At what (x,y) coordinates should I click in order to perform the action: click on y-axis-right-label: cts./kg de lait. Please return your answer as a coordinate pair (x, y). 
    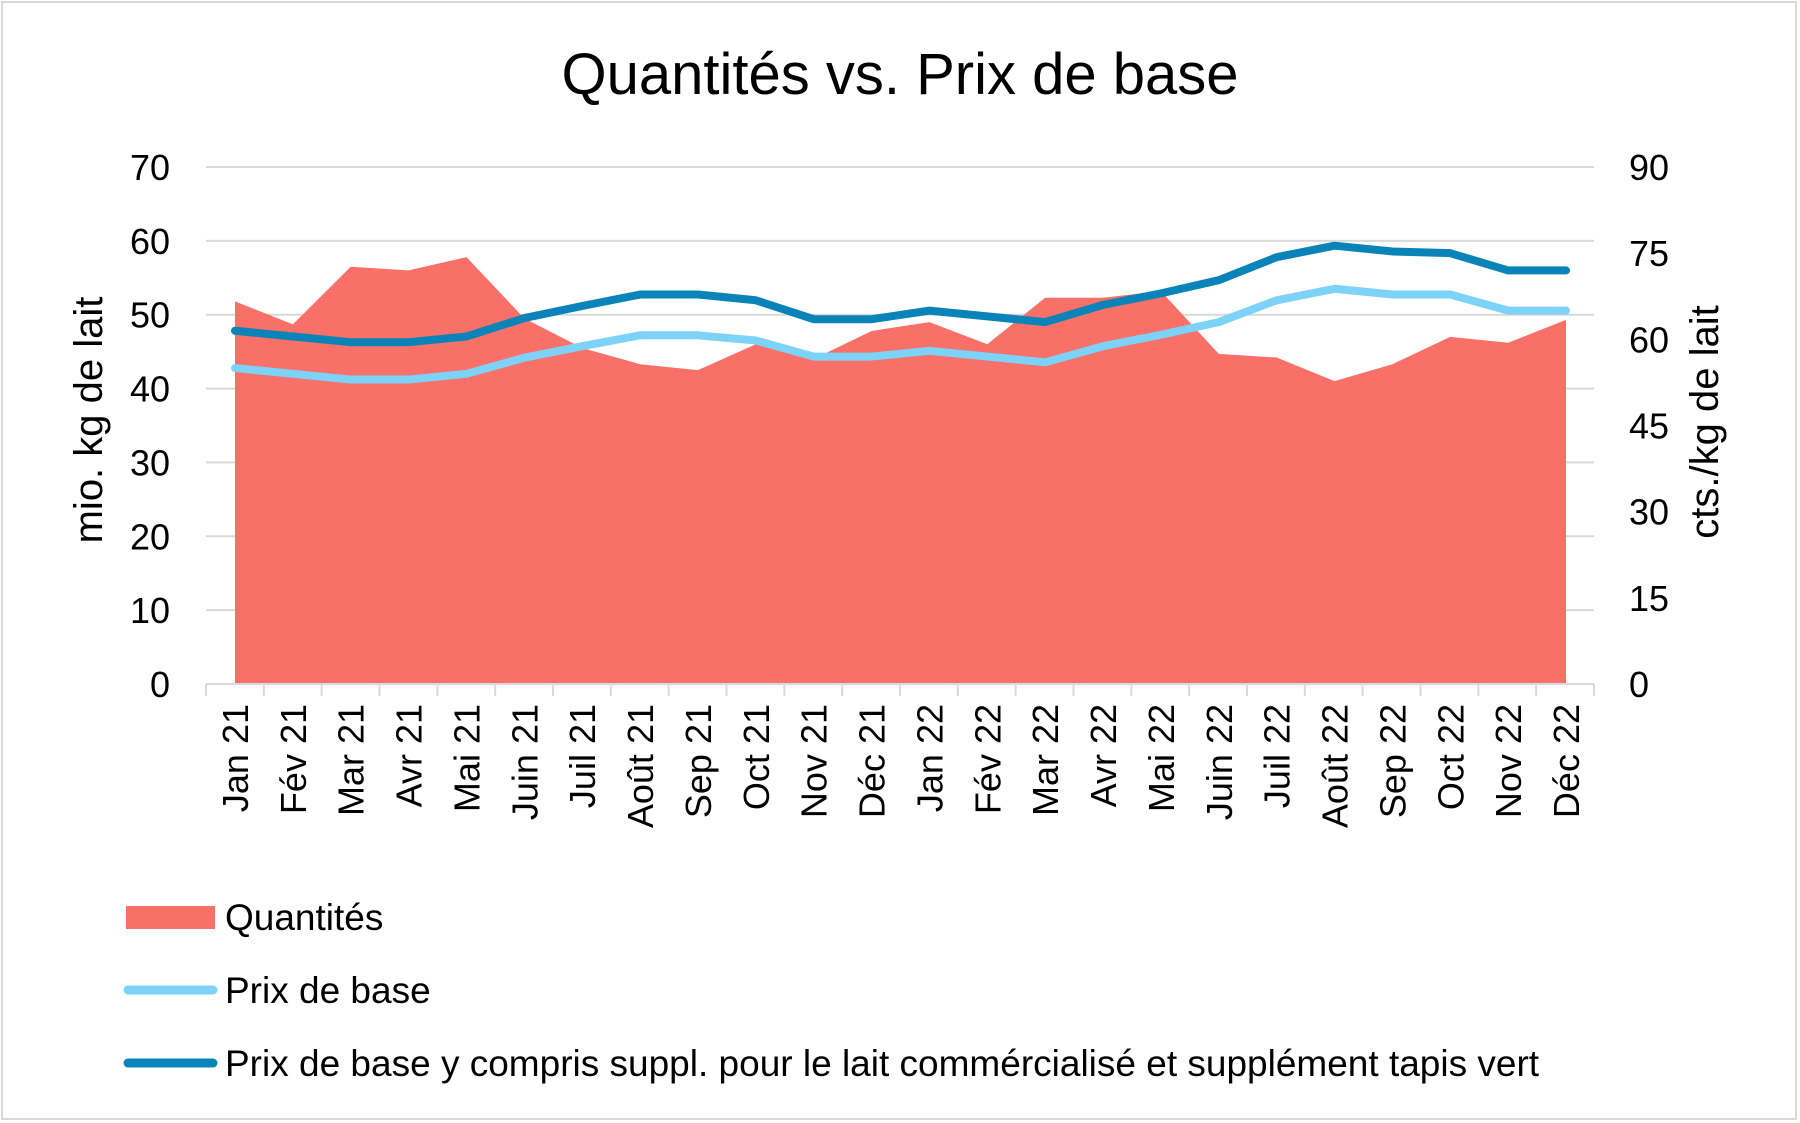
    Looking at the image, I should click on (1705, 421).